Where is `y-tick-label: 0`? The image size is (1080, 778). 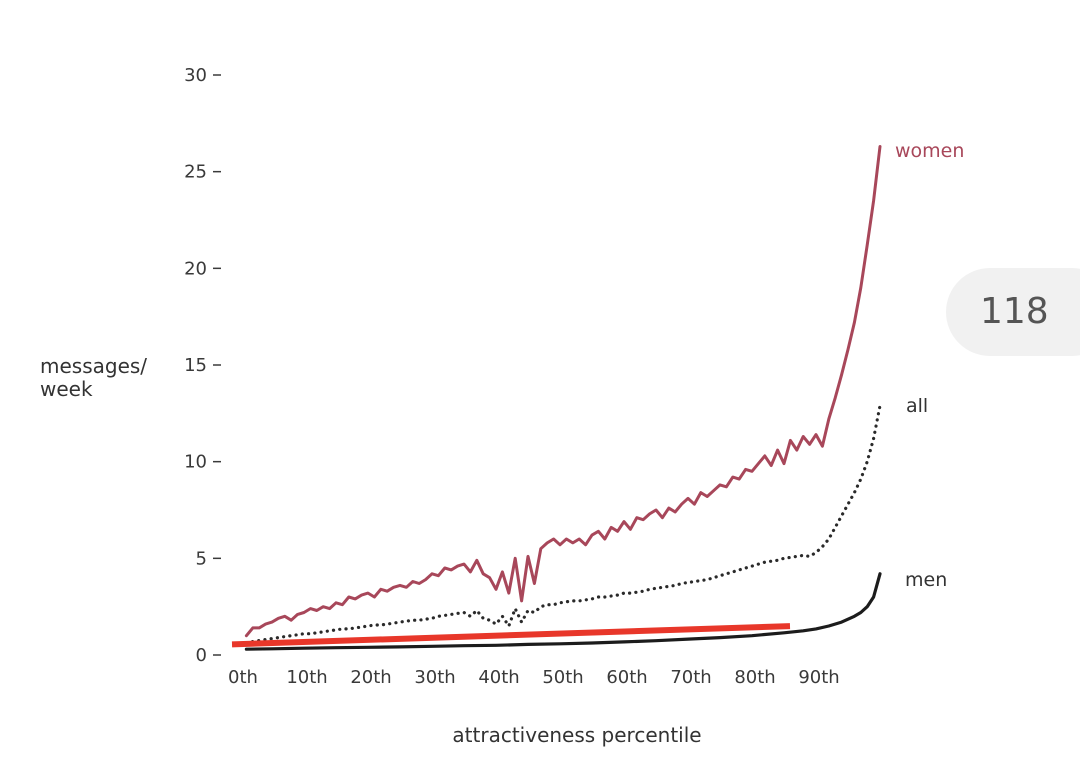
y-tick-label: 0 is located at coordinates (201, 655).